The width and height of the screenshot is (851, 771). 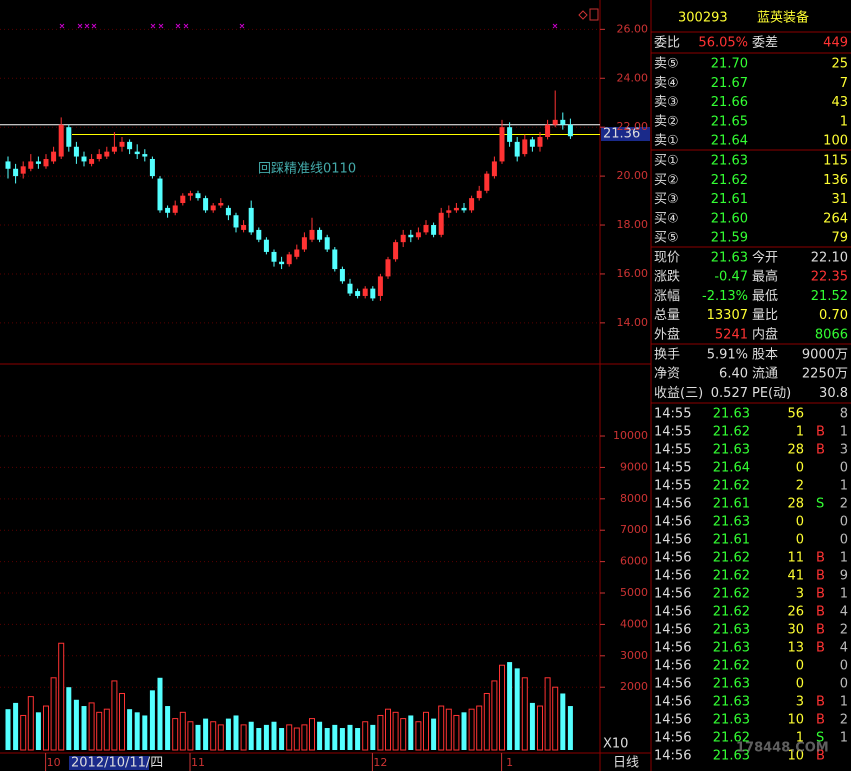 What do you see at coordinates (666, 218) in the screenshot?
I see `bid-cell: 买④` at bounding box center [666, 218].